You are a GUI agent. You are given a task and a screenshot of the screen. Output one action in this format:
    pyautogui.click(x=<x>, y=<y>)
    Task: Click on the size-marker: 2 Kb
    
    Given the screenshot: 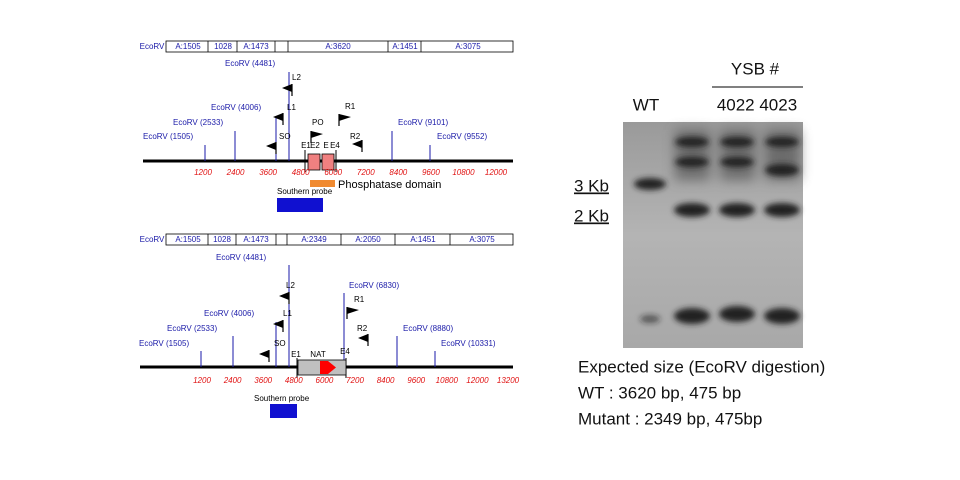 What is the action you would take?
    pyautogui.click(x=591, y=215)
    